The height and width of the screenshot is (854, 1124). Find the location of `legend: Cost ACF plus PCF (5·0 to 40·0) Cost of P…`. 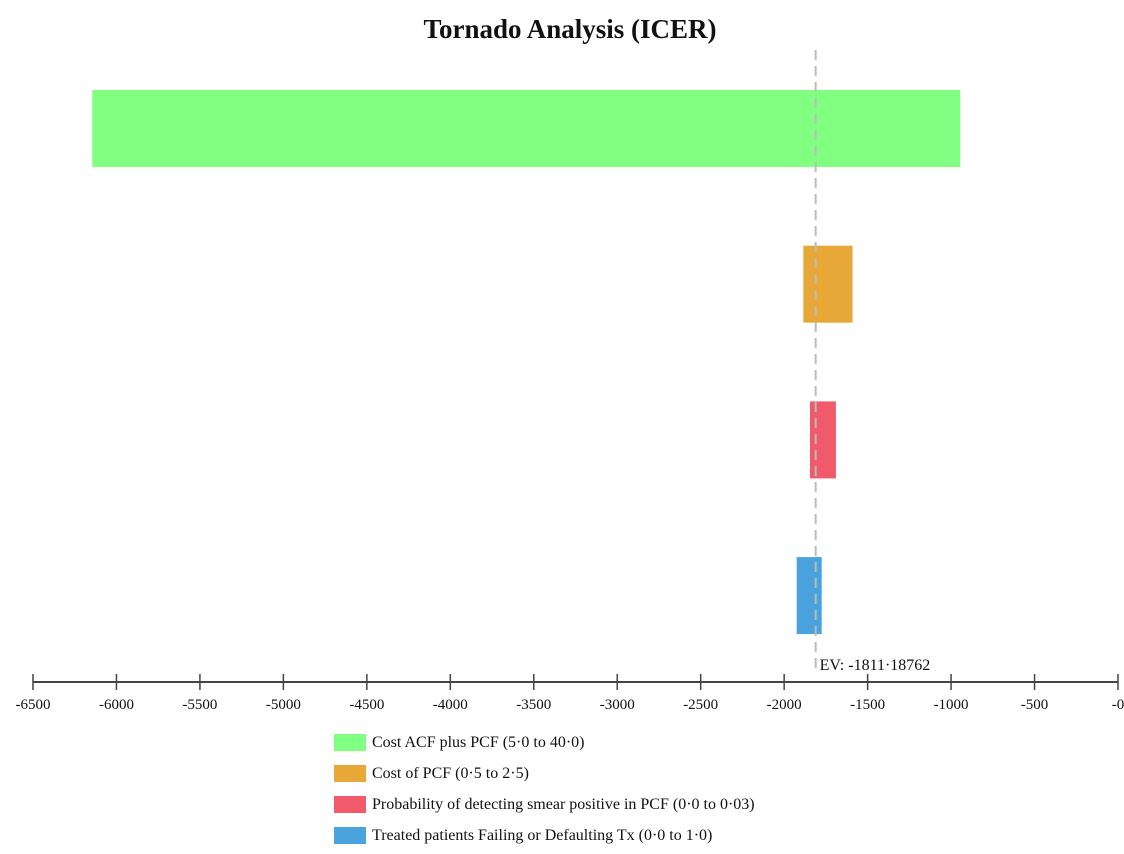

legend: Cost ACF plus PCF (5·0 to 40·0) Cost of P… is located at coordinates (544, 792).